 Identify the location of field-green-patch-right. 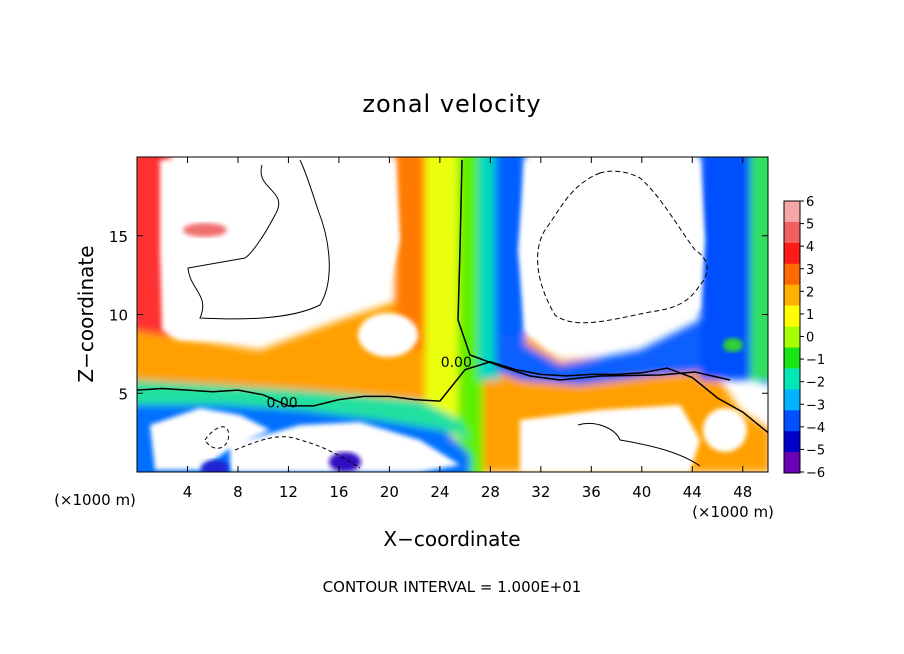
(733, 345).